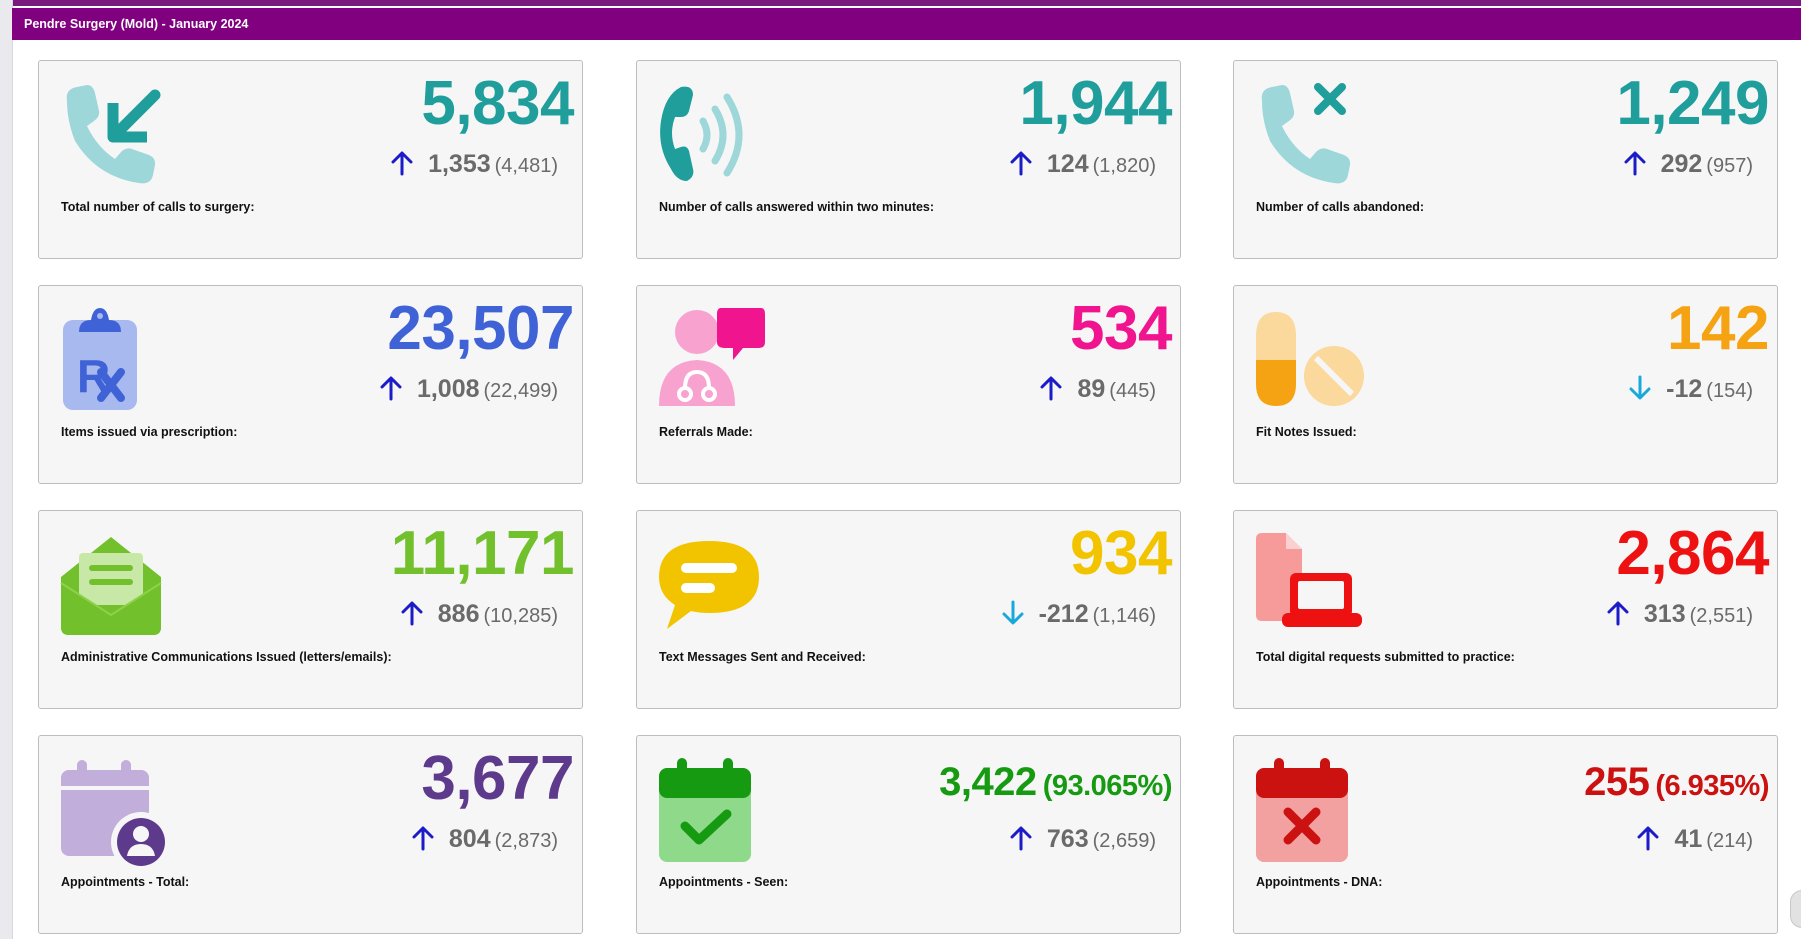 The image size is (1801, 939). Describe the element at coordinates (526, 841) in the screenshot. I see `previous-value: (2,873)` at that location.